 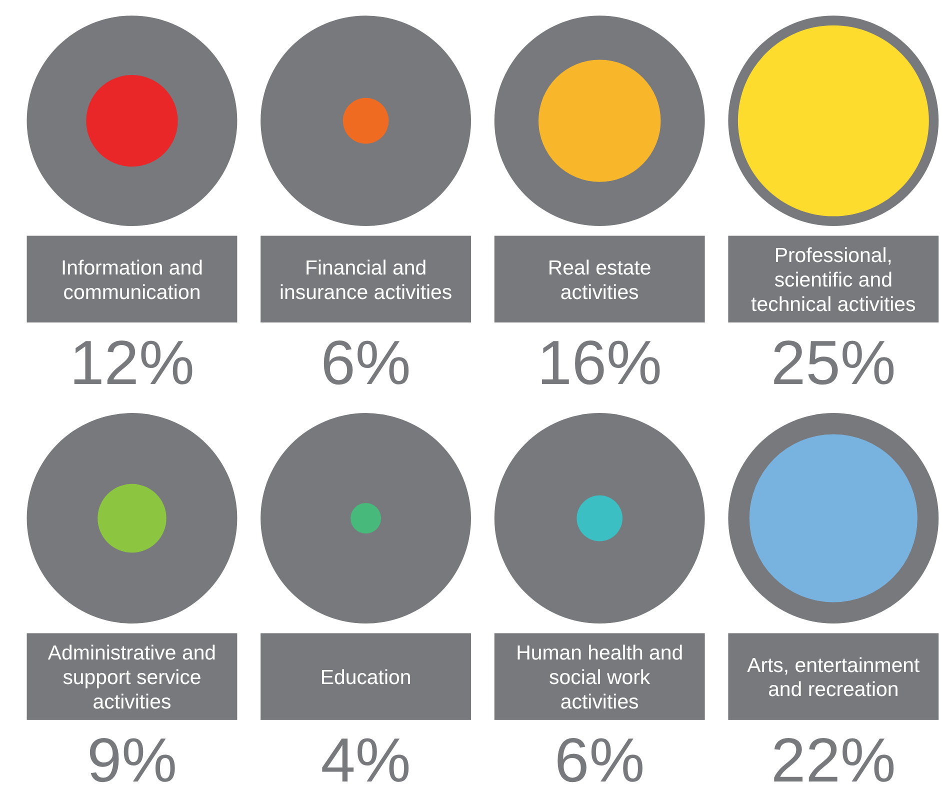 I want to click on data-label: 12%, so click(x=132, y=363).